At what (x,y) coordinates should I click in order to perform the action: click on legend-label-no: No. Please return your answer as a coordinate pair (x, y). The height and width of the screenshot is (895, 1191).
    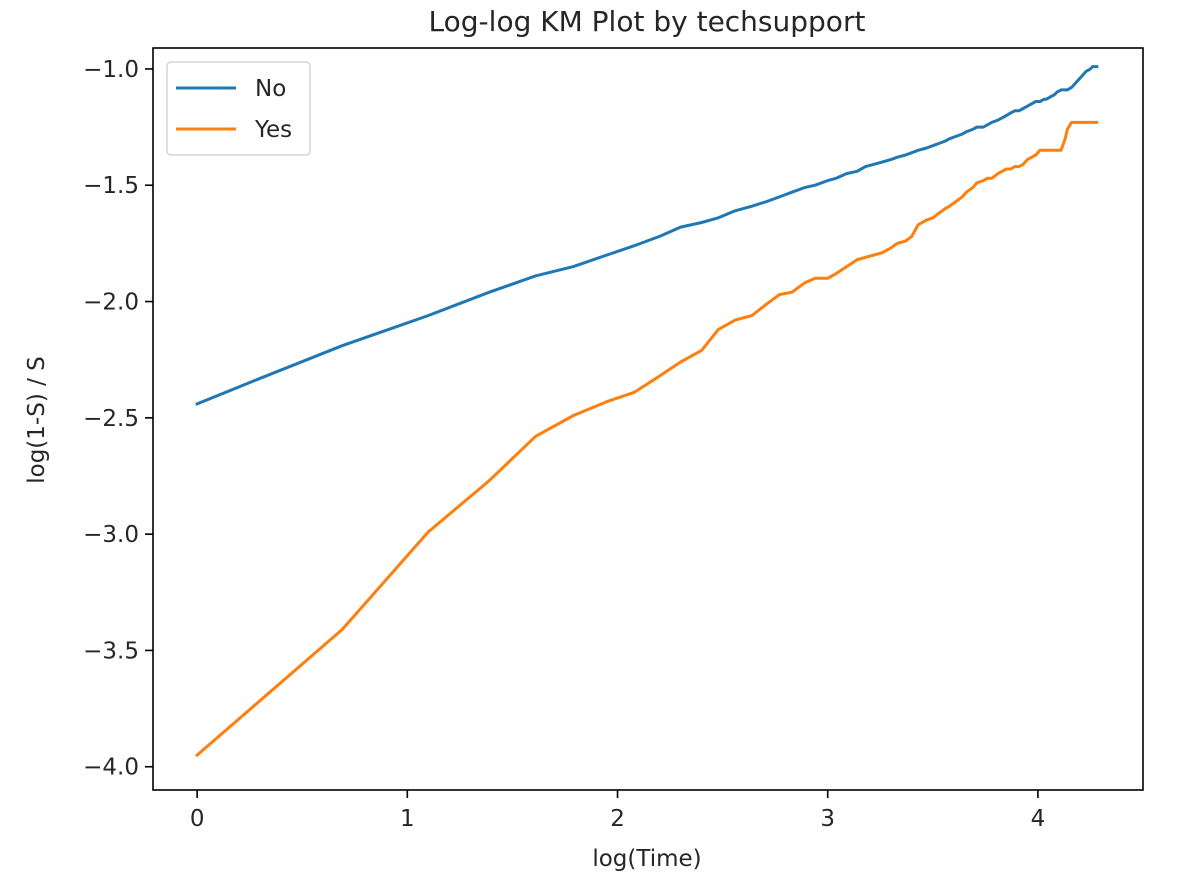
    Looking at the image, I should click on (270, 89).